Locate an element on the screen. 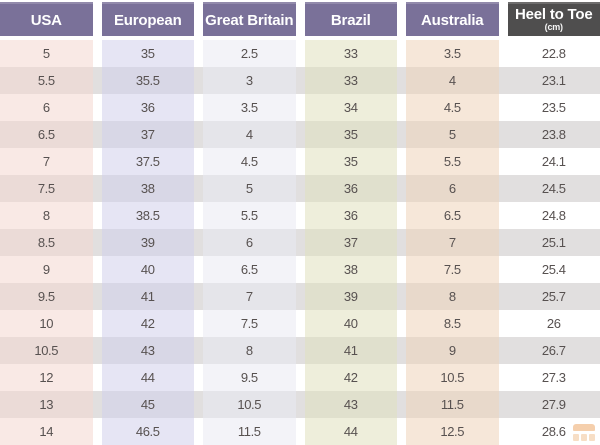 This screenshot has height=445, width=600. table-cell-australia: 11.5 is located at coordinates (452, 404).